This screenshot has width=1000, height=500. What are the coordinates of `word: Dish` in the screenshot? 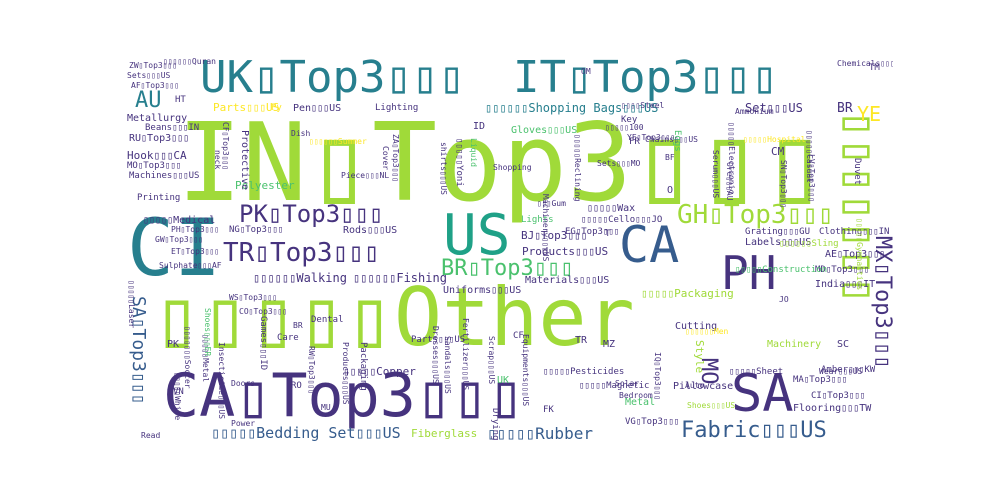 It's located at (301, 133).